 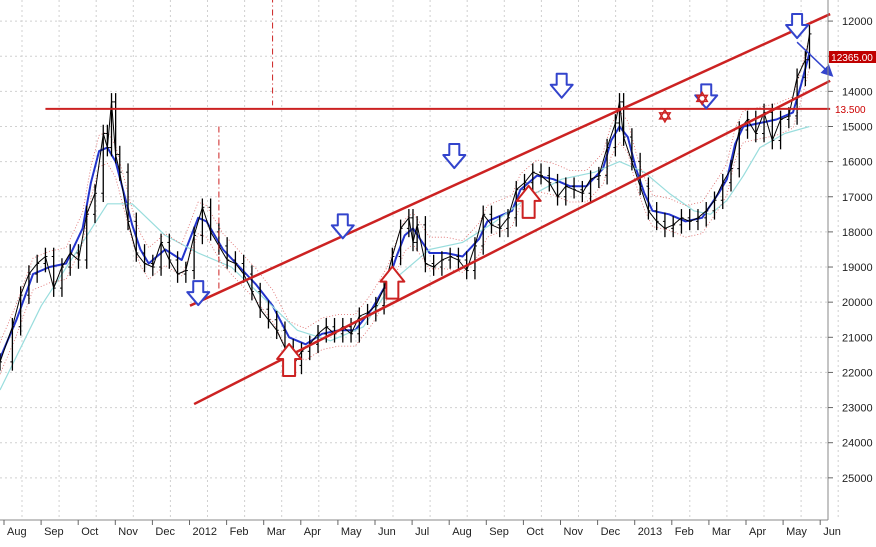 I want to click on y-tick-label: 14000, so click(x=857, y=92).